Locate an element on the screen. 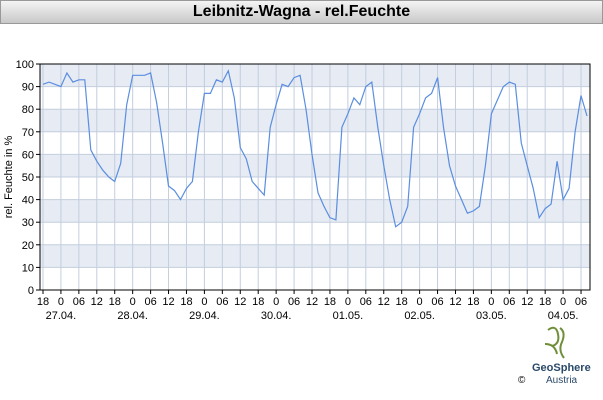 This screenshot has width=603, height=400. y-tick-label: 80 is located at coordinates (28, 110).